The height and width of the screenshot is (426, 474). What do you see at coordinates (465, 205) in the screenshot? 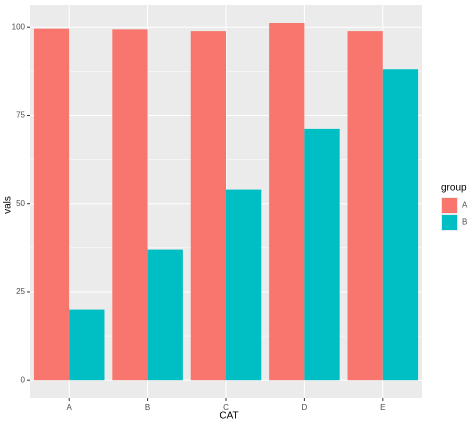
I see `legend-label: A` at bounding box center [465, 205].